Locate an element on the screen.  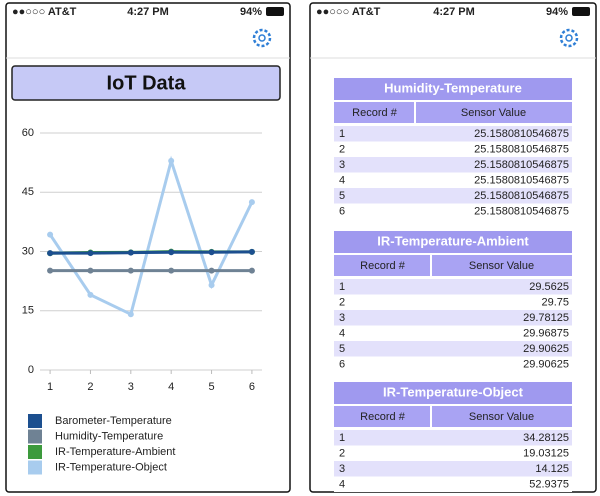
sensor-value: 29.90625 is located at coordinates (546, 364).